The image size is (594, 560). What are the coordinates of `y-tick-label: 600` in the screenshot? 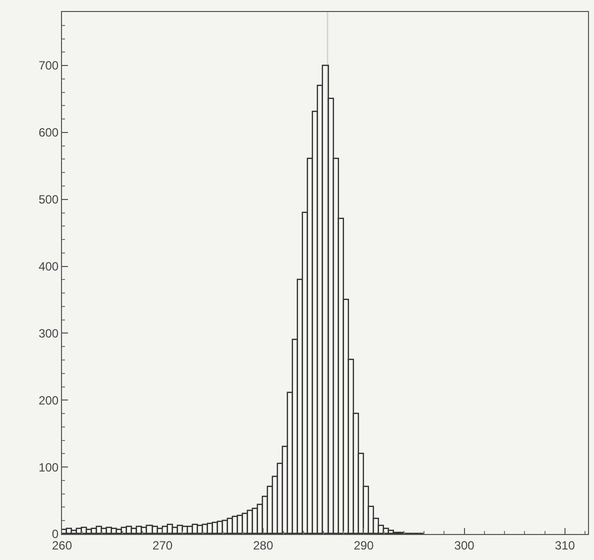 It's located at (48, 133).